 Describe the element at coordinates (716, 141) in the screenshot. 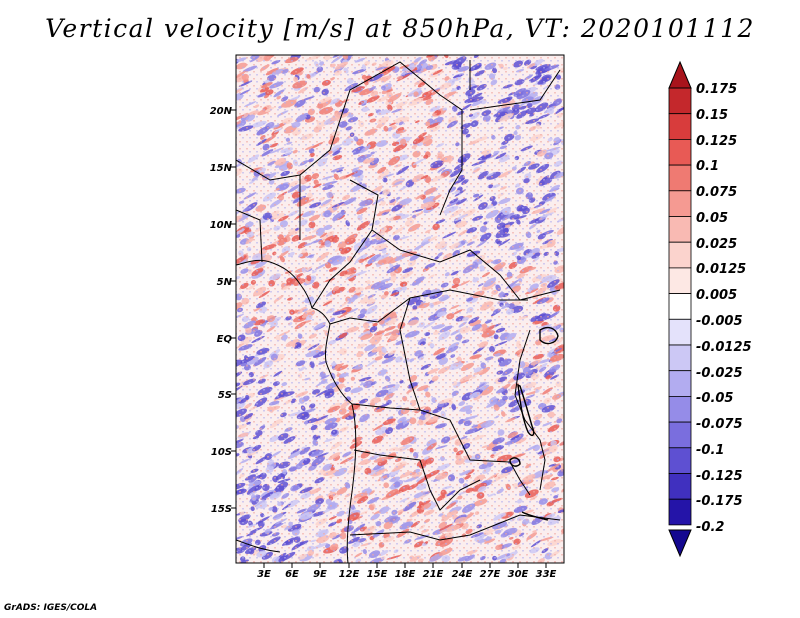

I see `colorbar-label: 0.125` at that location.